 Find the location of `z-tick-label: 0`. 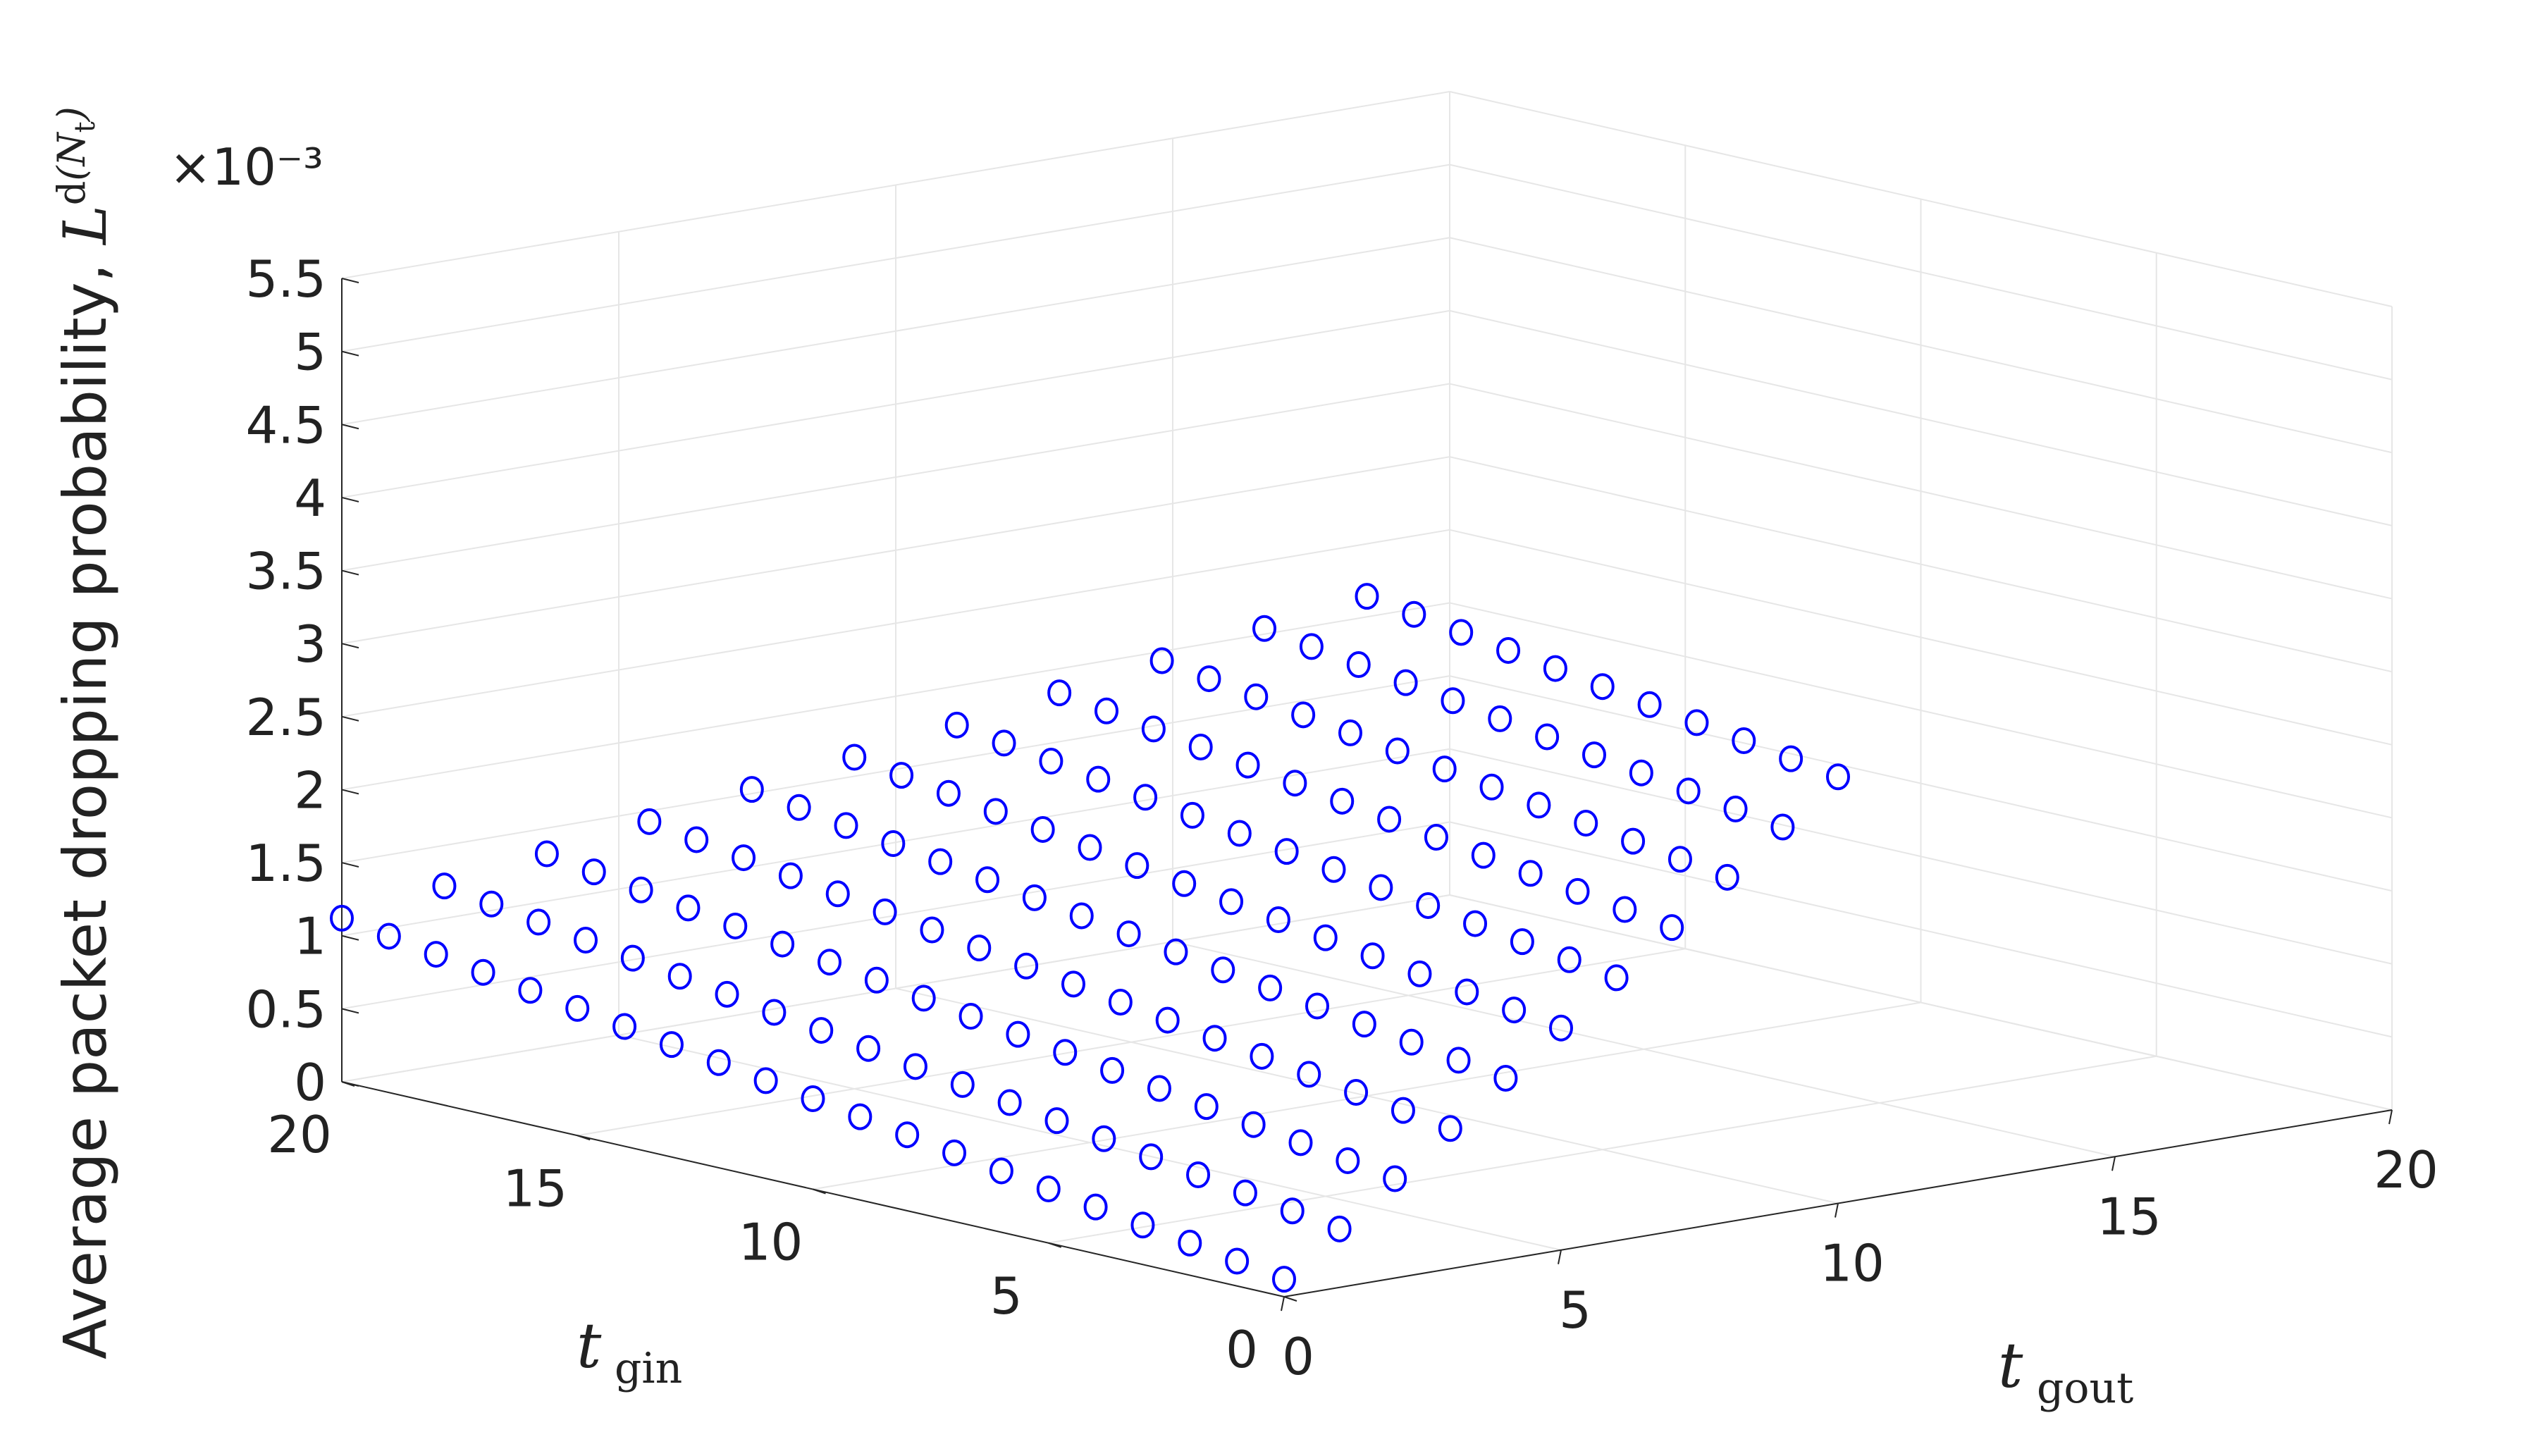

z-tick-label: 0 is located at coordinates (310, 1083).